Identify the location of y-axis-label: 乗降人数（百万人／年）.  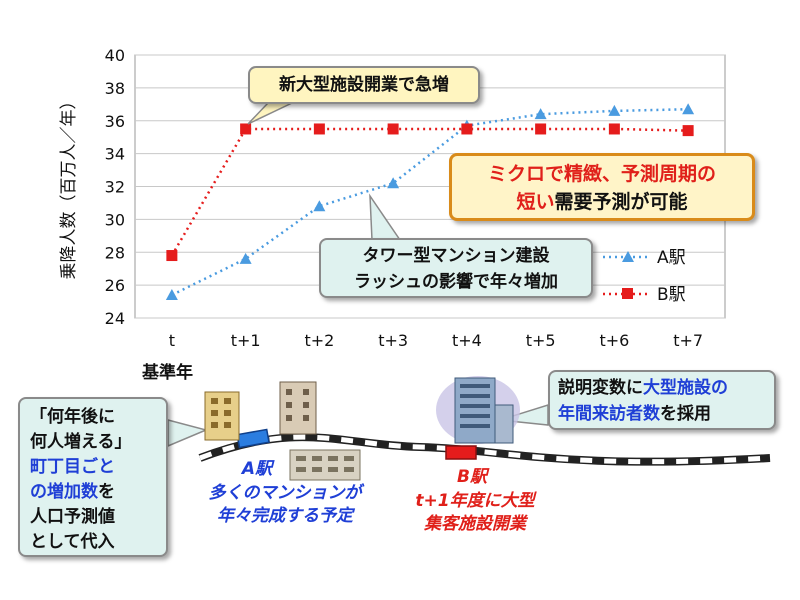
(69, 186).